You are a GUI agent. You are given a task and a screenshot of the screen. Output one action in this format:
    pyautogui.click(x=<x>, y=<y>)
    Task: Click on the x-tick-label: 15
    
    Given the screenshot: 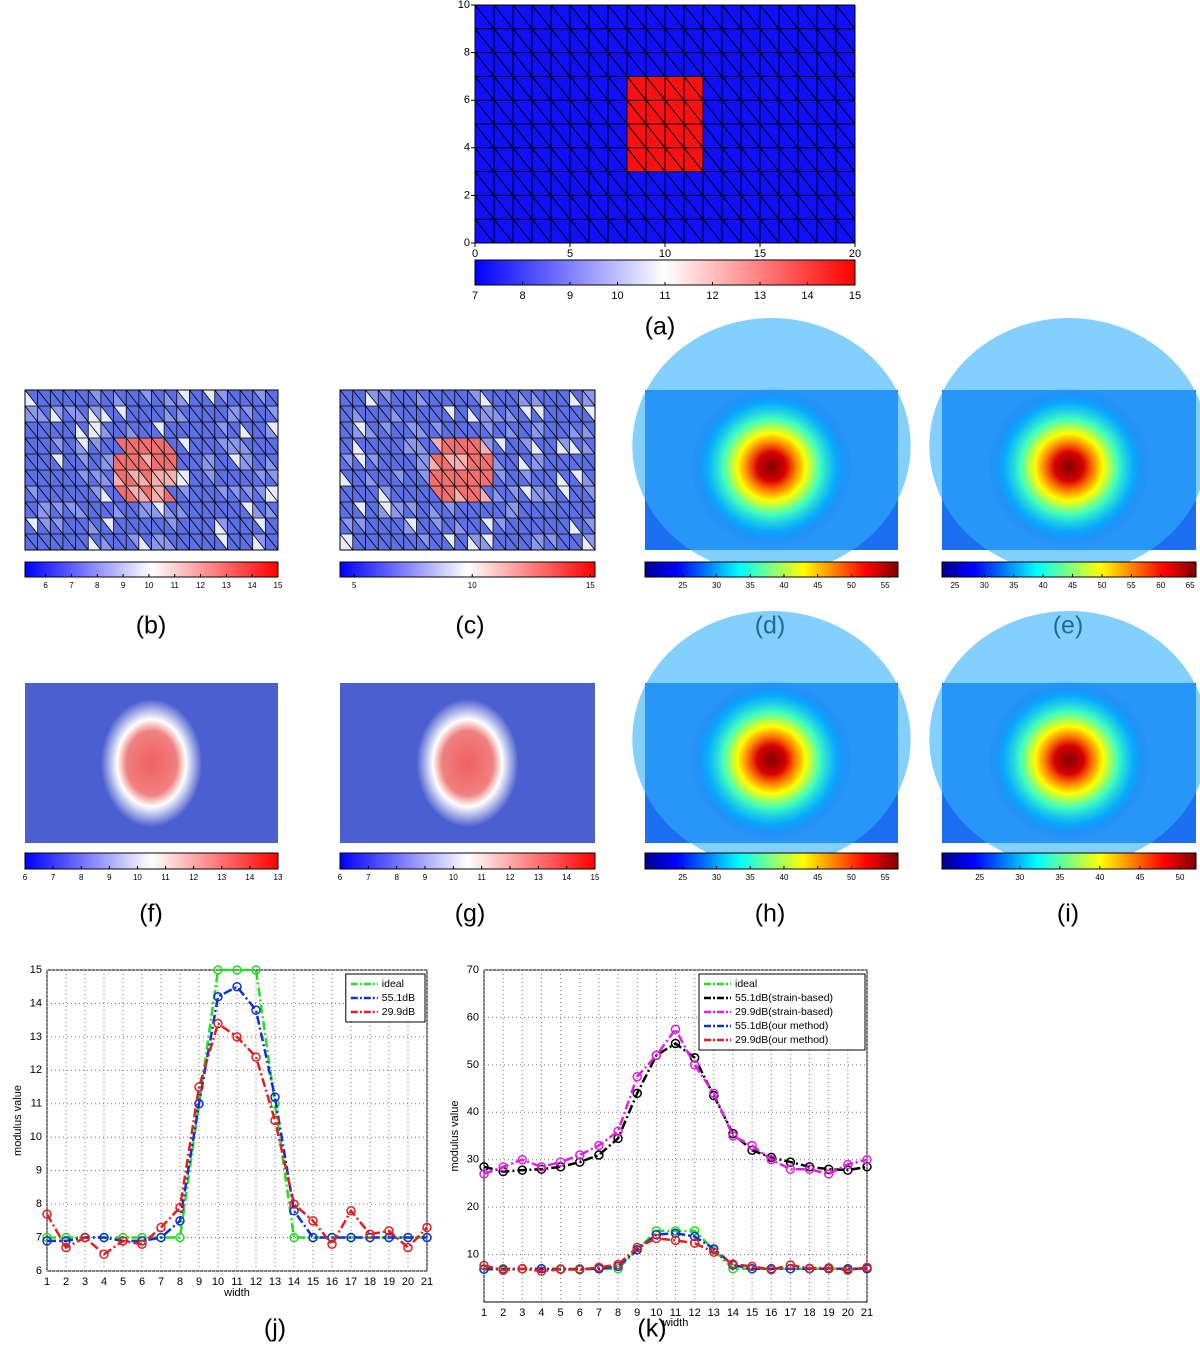 What is the action you would take?
    pyautogui.click(x=760, y=254)
    